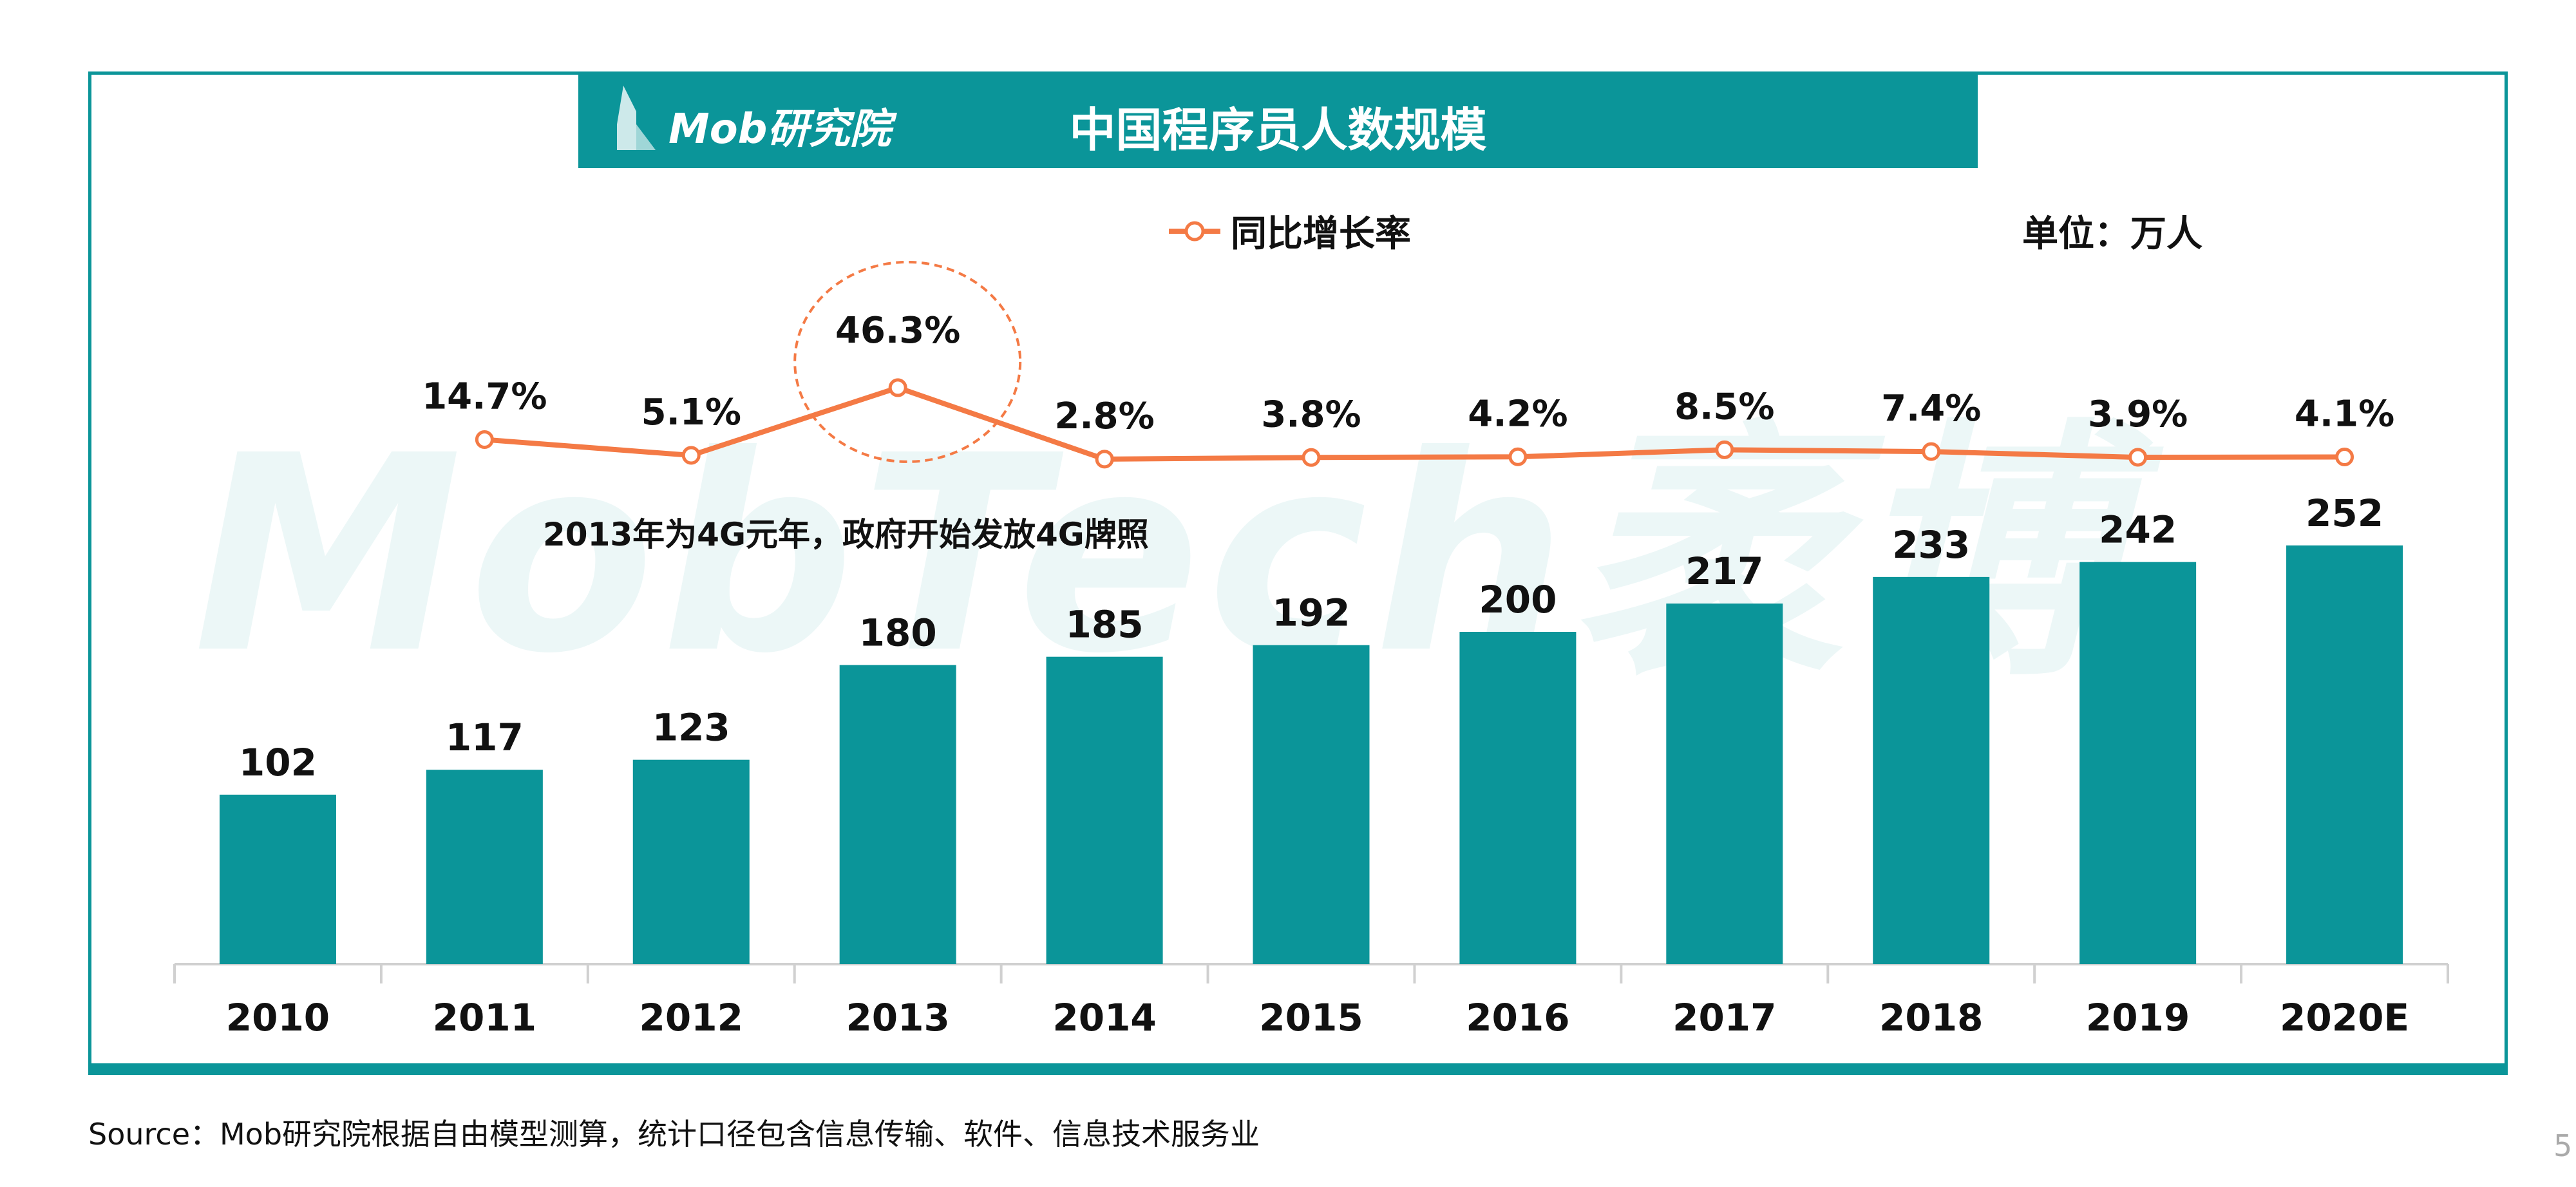  I want to click on growth-label: 14.7%, so click(484, 397).